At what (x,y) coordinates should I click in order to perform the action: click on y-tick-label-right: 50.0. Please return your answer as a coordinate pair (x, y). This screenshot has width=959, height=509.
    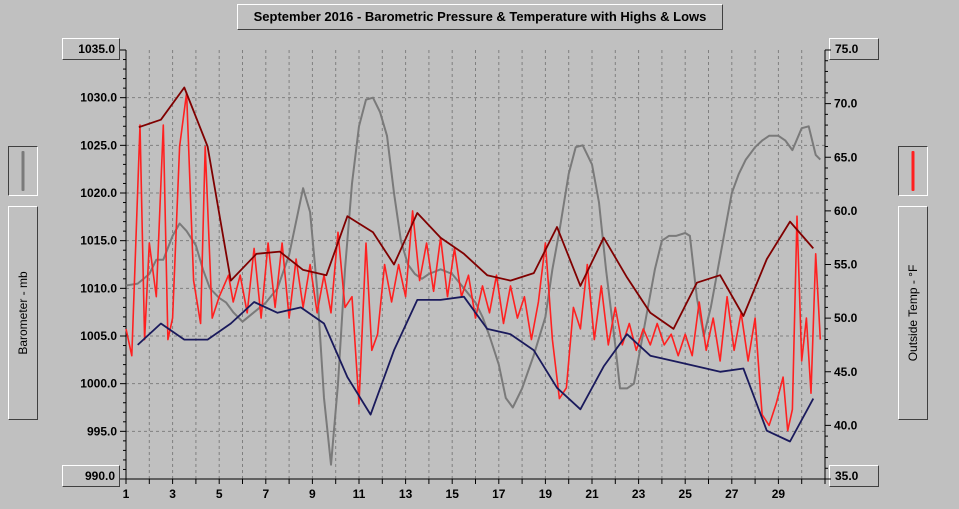
    Looking at the image, I should click on (846, 318).